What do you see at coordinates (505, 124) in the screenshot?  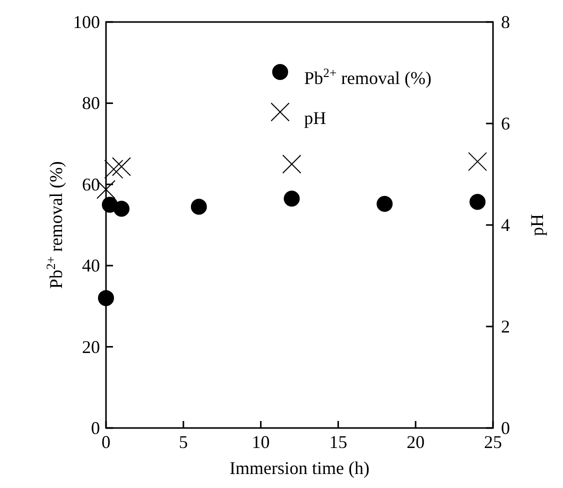 I see `y2-tick-label: 6` at bounding box center [505, 124].